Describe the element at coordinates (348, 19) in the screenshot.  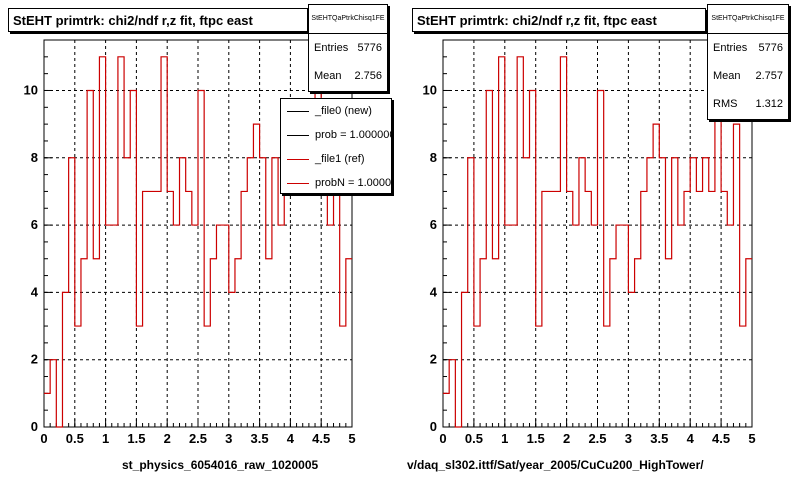
I see `stats-histogram-name: StEHTQaPtrkChisq1FE` at that location.